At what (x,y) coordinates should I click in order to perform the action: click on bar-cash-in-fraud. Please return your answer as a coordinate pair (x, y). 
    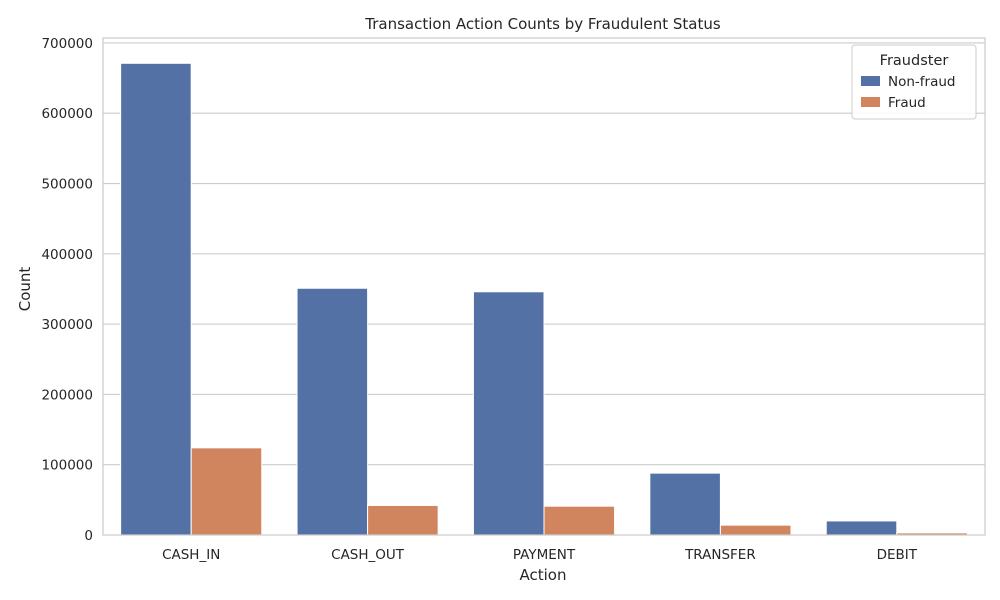
    Looking at the image, I should click on (226, 491).